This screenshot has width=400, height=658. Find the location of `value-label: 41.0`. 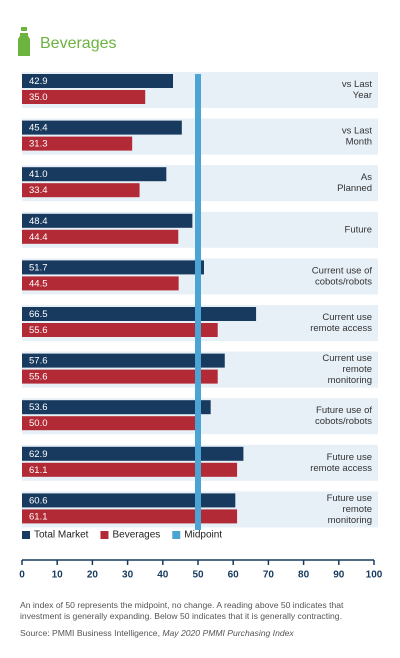

value-label: 41.0 is located at coordinates (38, 174).